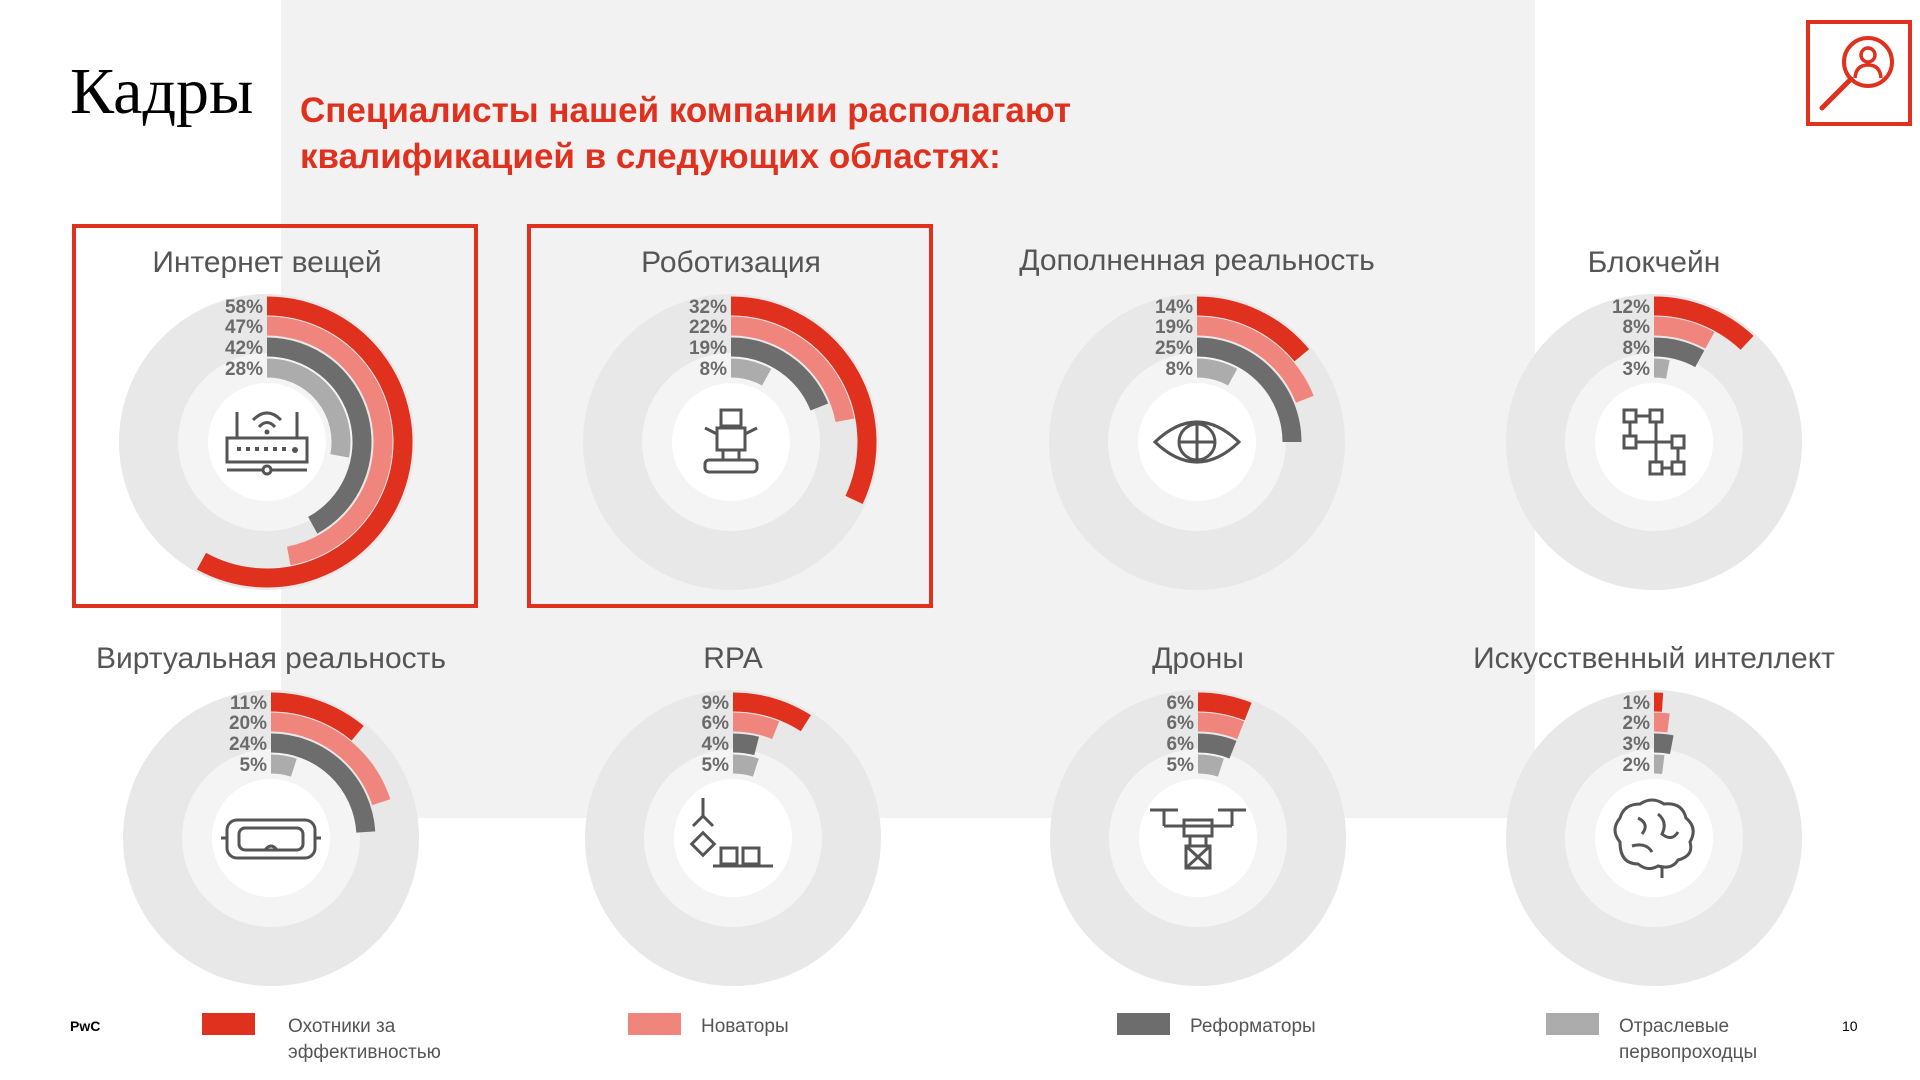 This screenshot has width=1920, height=1080. I want to click on value-label: 9%, so click(716, 703).